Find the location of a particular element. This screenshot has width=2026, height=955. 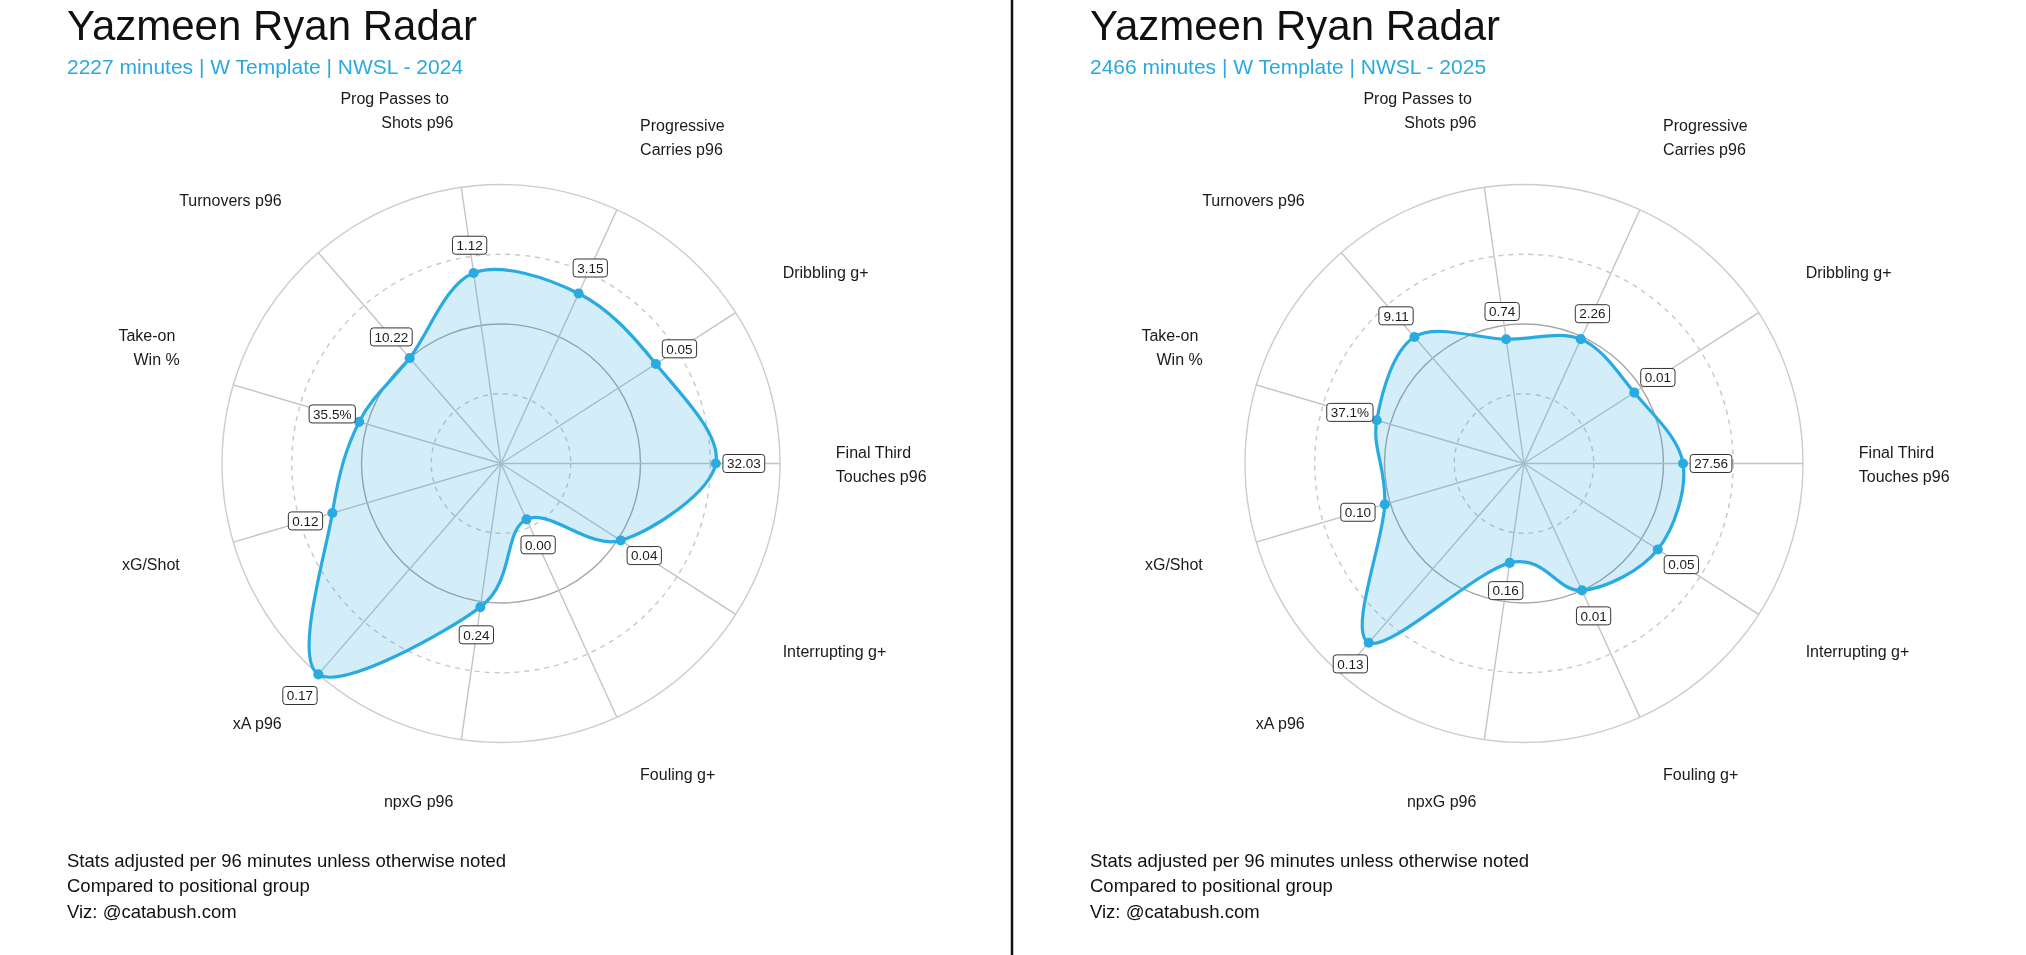

text: 0.17 is located at coordinates (300, 696).